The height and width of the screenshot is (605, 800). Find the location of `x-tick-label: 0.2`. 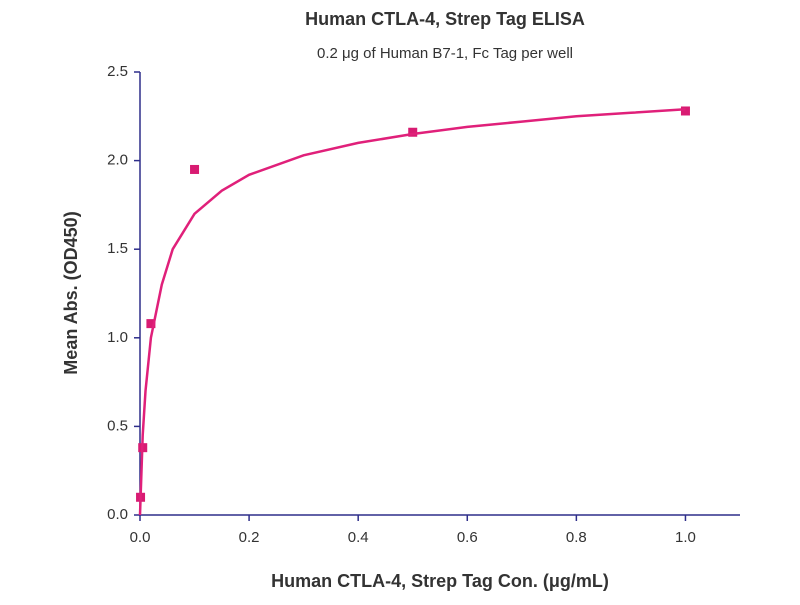

x-tick-label: 0.2 is located at coordinates (249, 537).